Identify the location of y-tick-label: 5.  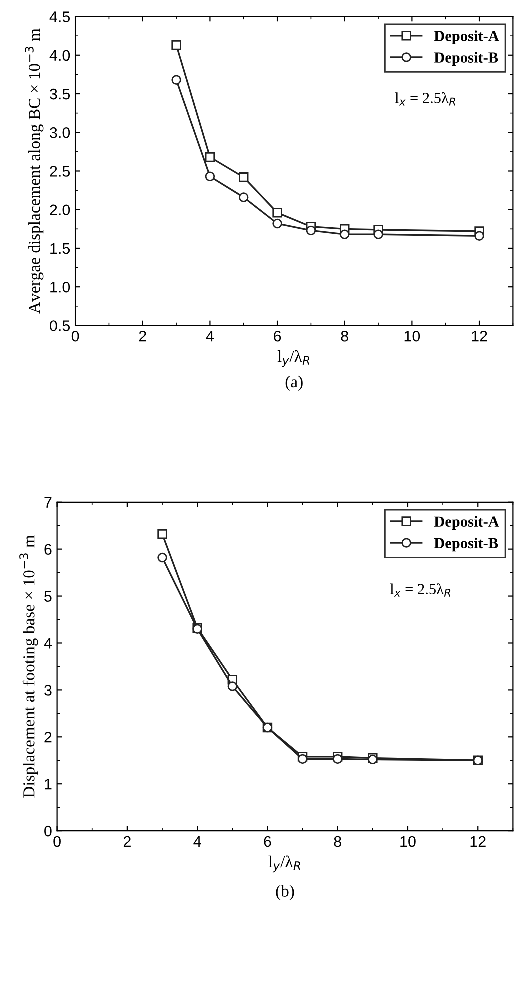
(48, 596).